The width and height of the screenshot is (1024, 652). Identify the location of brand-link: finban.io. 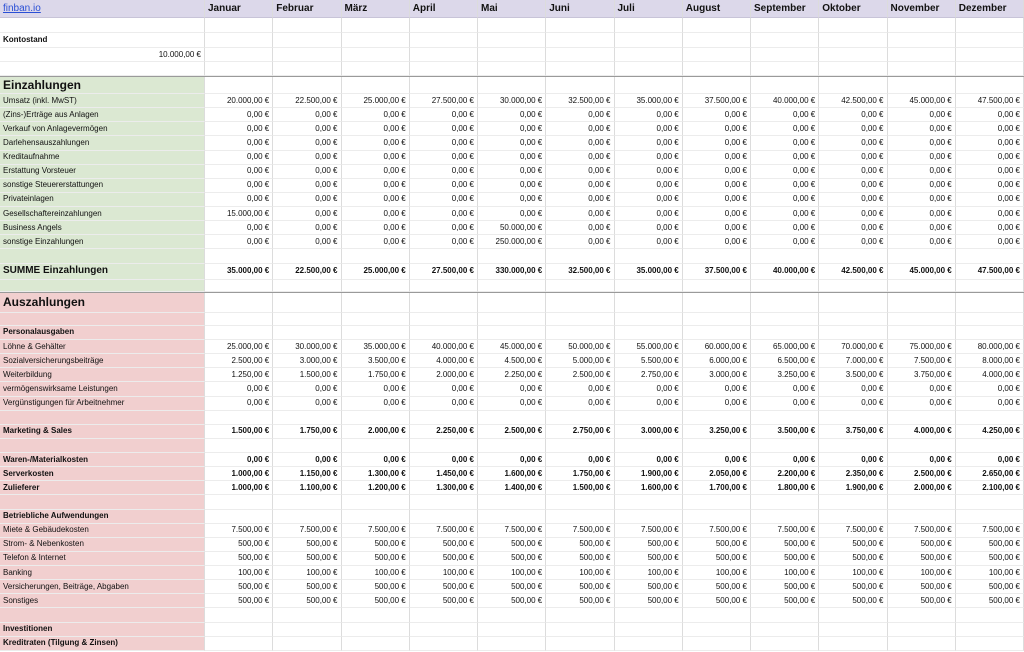
(22, 8).